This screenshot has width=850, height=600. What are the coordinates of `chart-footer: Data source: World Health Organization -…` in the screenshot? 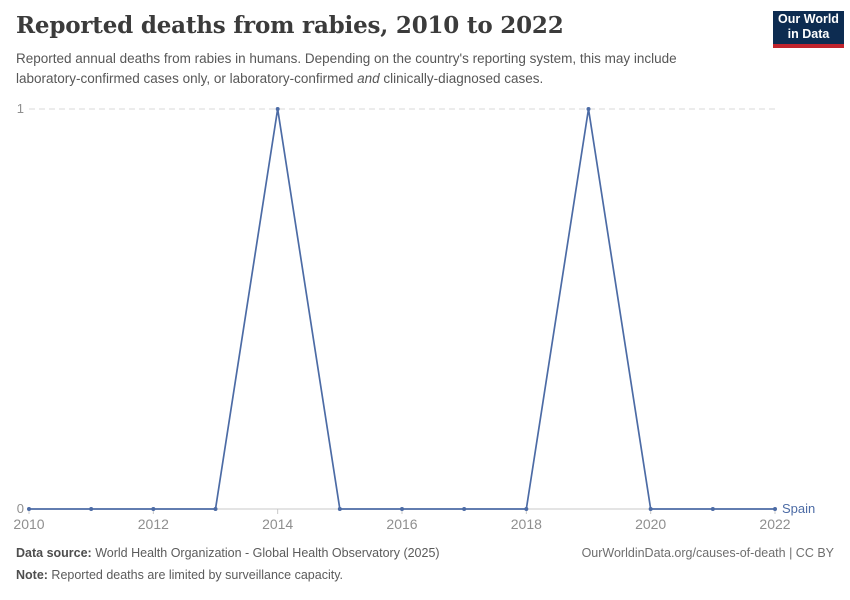 It's located at (425, 564).